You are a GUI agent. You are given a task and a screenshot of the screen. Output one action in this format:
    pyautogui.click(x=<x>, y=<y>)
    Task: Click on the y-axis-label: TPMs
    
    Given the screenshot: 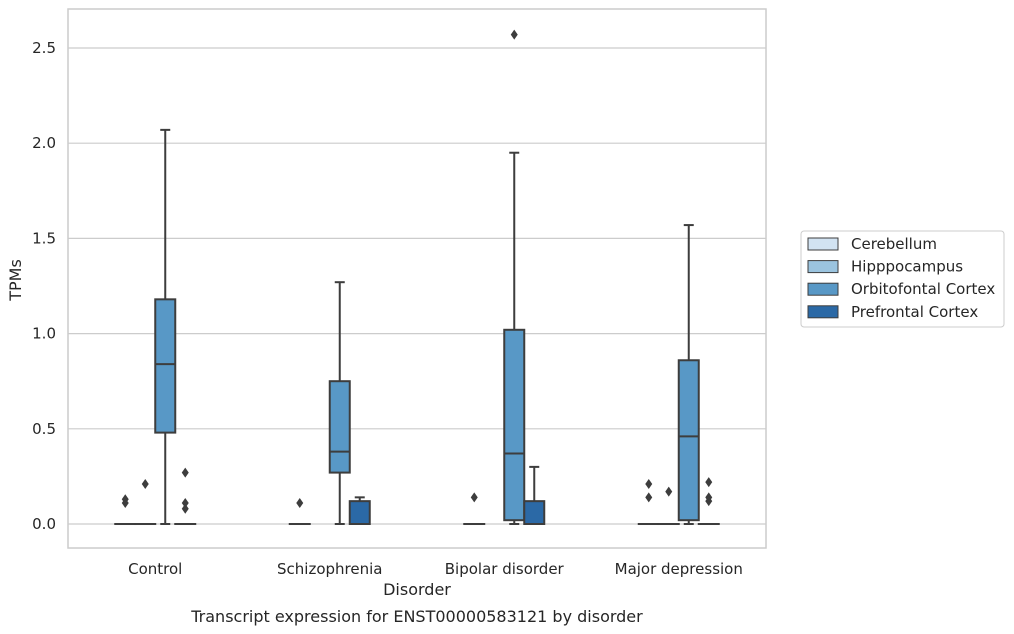 What is the action you would take?
    pyautogui.click(x=15, y=280)
    